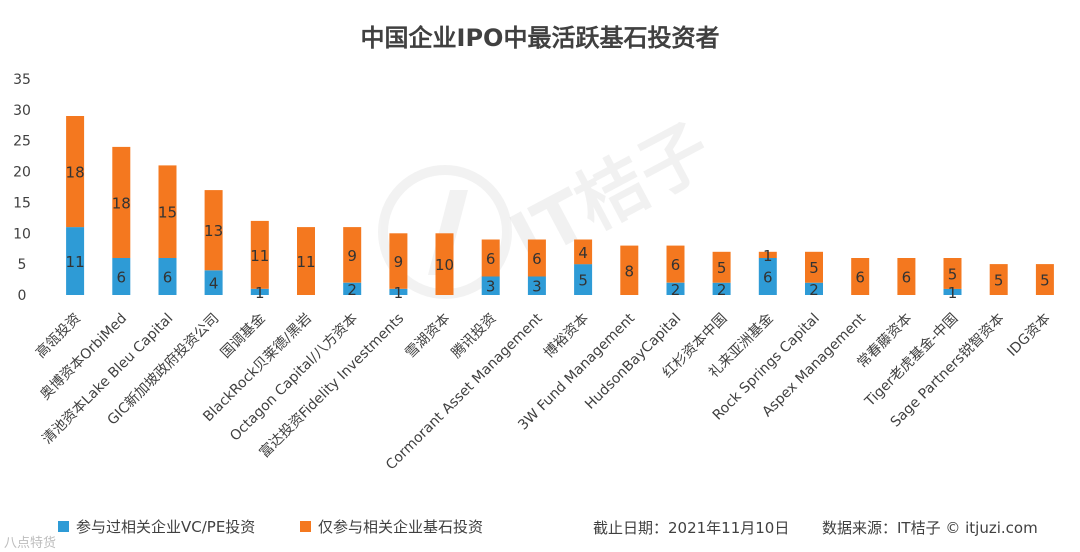  I want to click on y-tick-label: 5, so click(22, 265).